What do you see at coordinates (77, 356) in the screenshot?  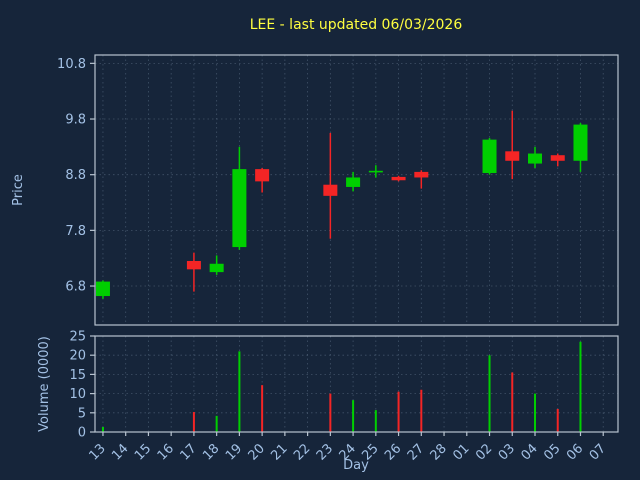 I see `volume-tick-label: 20` at bounding box center [77, 356].